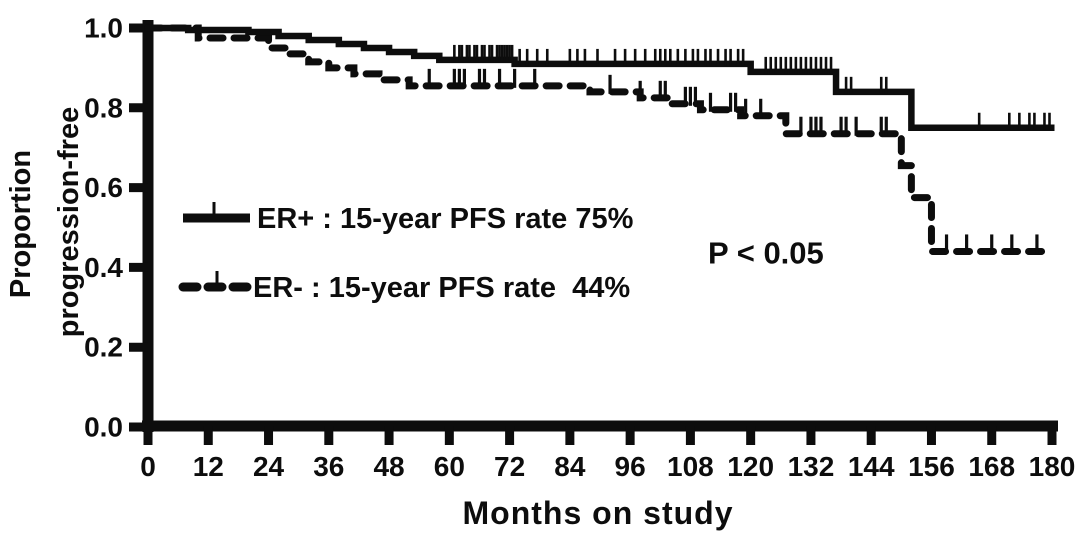  What do you see at coordinates (388, 466) in the screenshot?
I see `x-tick-label: 48` at bounding box center [388, 466].